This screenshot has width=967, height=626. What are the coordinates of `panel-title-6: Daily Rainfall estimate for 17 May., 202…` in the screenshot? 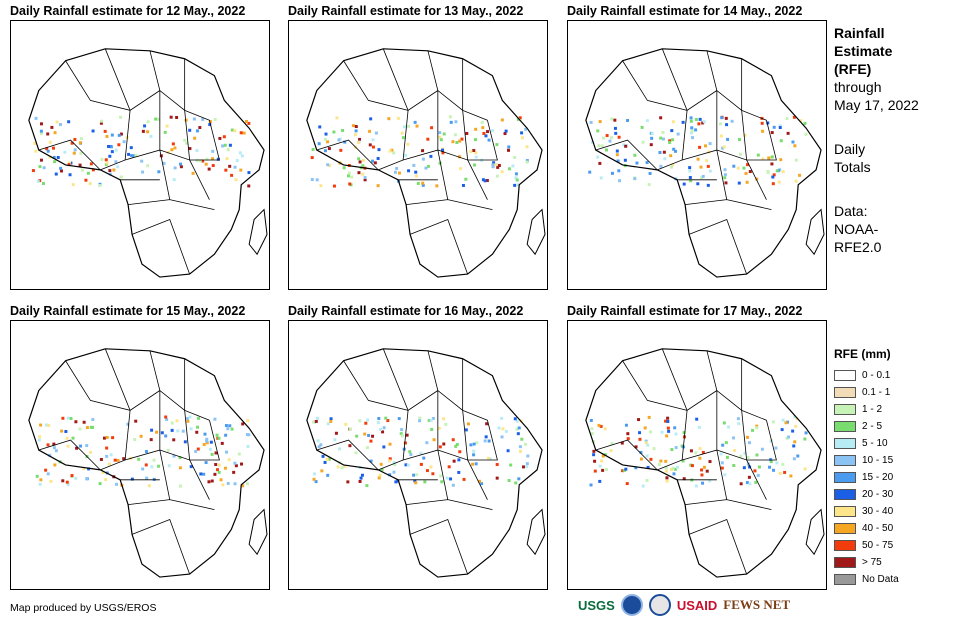 It's located at (685, 311).